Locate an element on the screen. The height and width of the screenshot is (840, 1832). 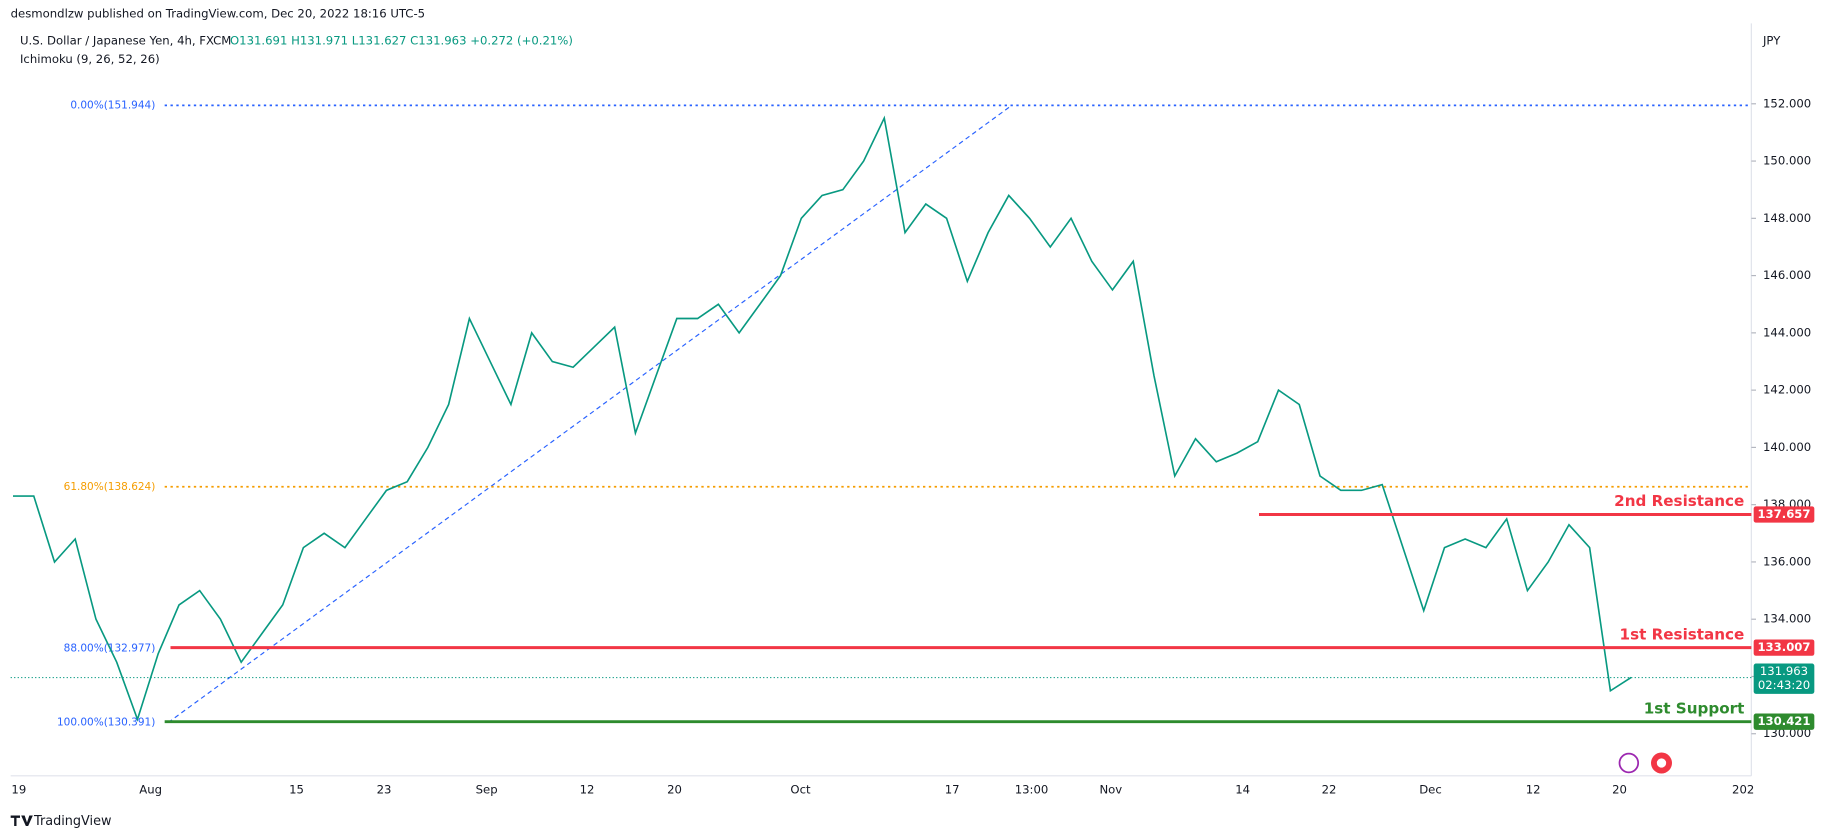
current-price-tag is located at coordinates (1784, 678).